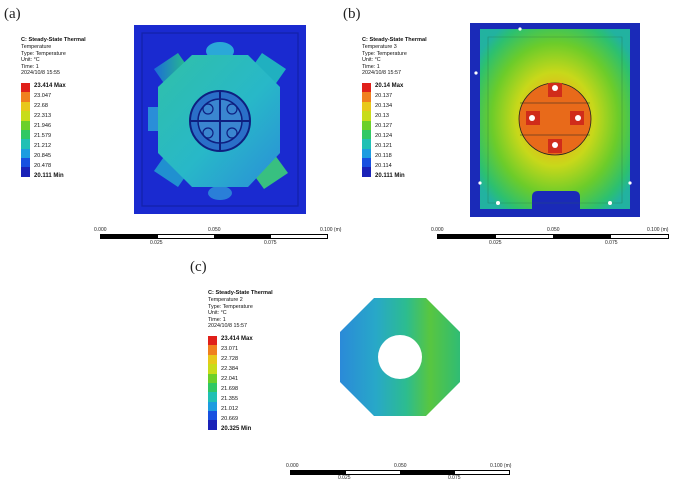 The image size is (685, 481). What do you see at coordinates (43, 125) in the screenshot?
I see `legend-label: 21.946` at bounding box center [43, 125].